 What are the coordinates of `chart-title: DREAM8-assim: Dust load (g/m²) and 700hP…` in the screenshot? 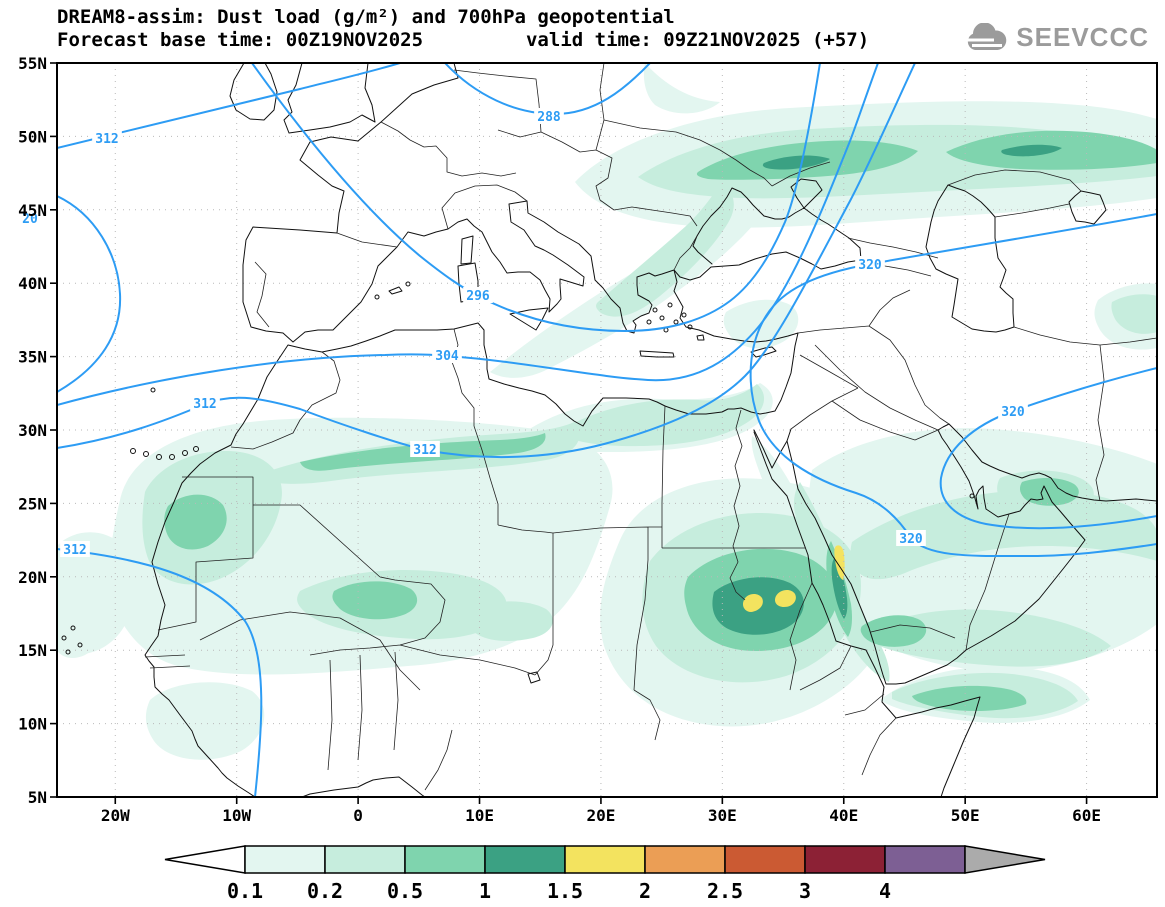 It's located at (366, 17).